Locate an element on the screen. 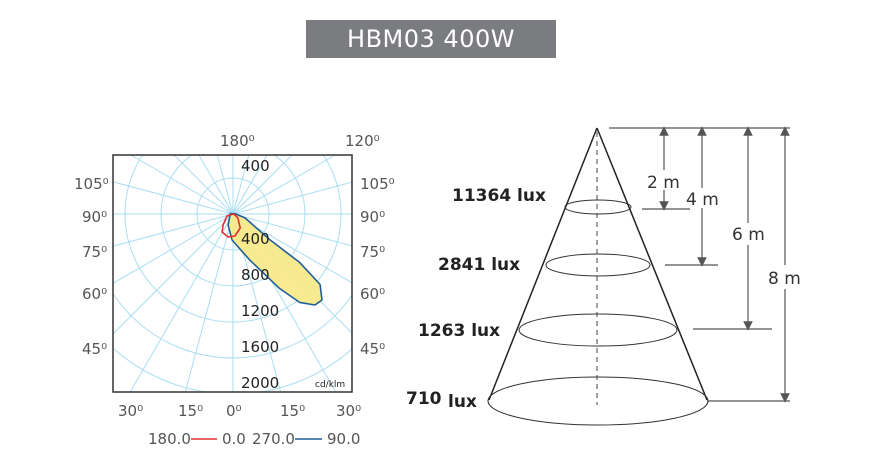  legend-label: 90.0 is located at coordinates (343, 439).